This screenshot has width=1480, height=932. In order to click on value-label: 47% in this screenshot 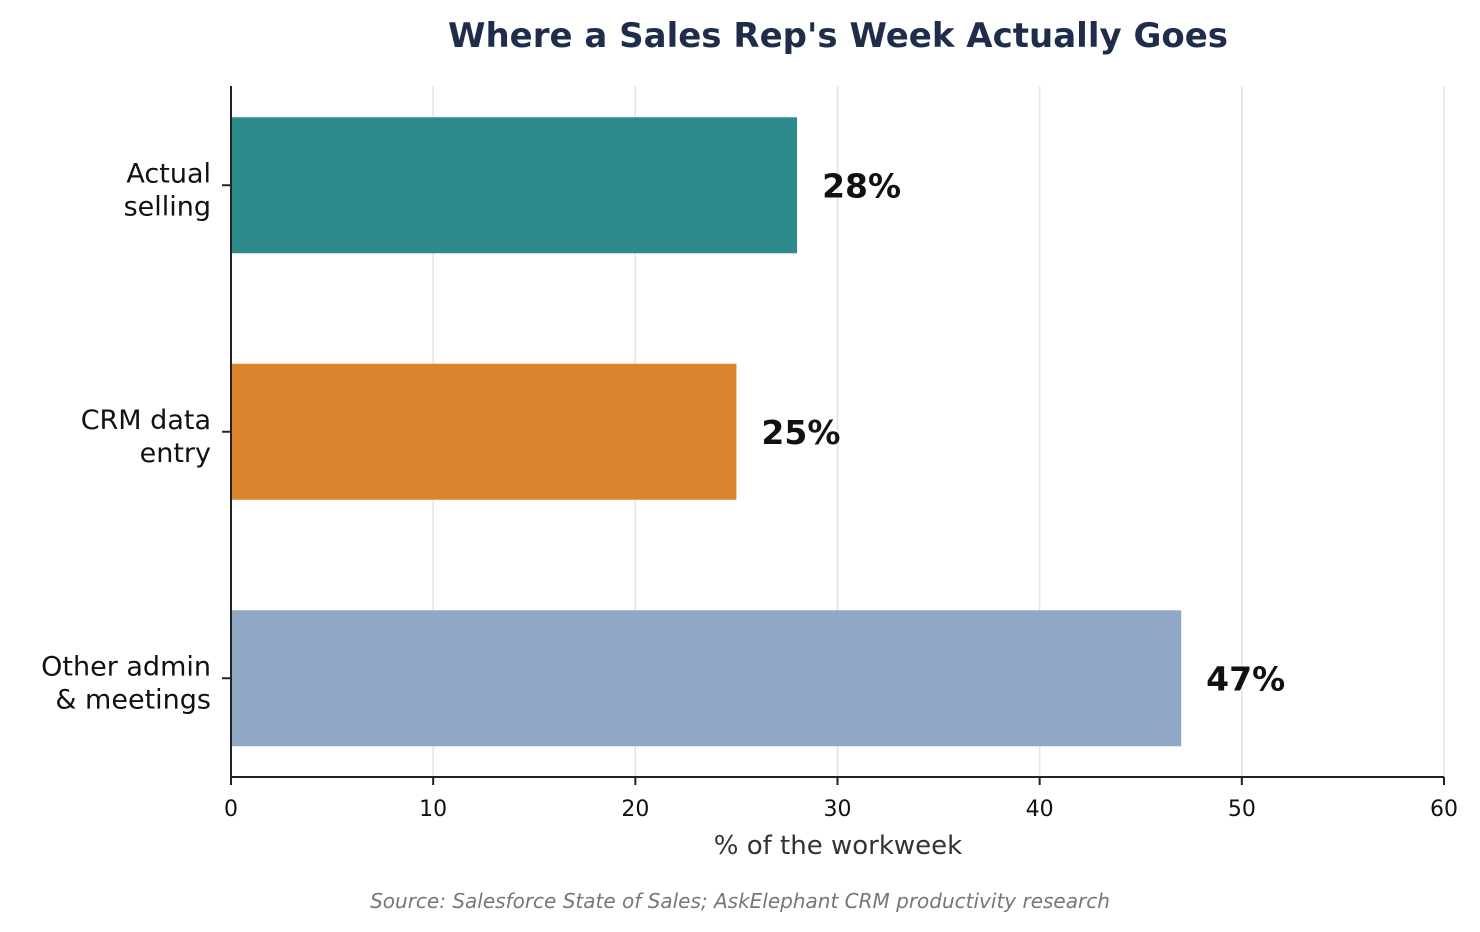, I will do `click(1245, 678)`.